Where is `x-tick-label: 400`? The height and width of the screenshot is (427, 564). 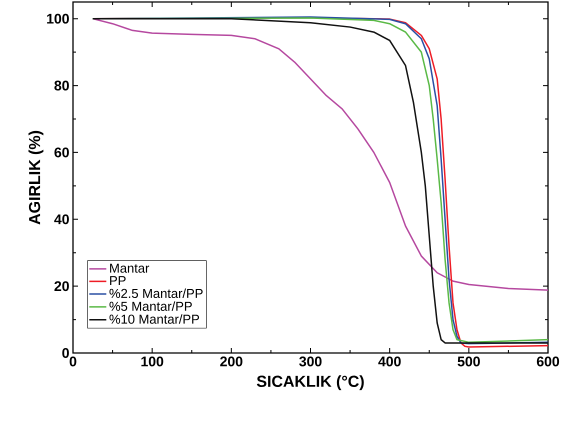
x-tick-label: 400 is located at coordinates (389, 361).